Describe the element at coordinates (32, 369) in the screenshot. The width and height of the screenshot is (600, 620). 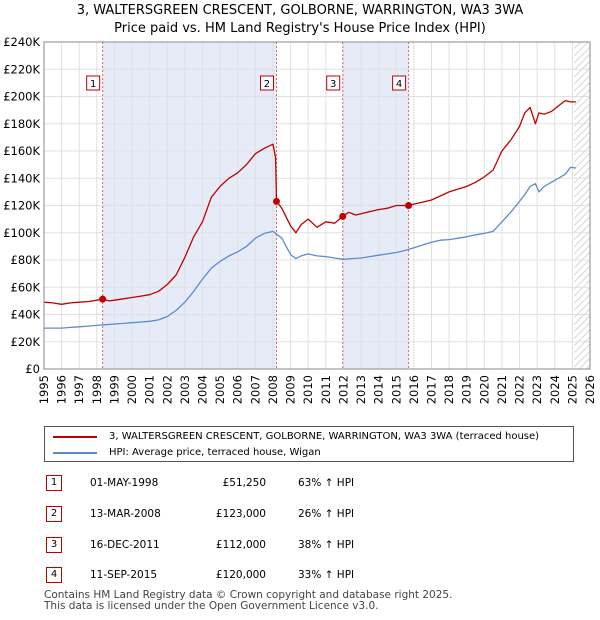
I see `y-tick-label: £0` at that location.